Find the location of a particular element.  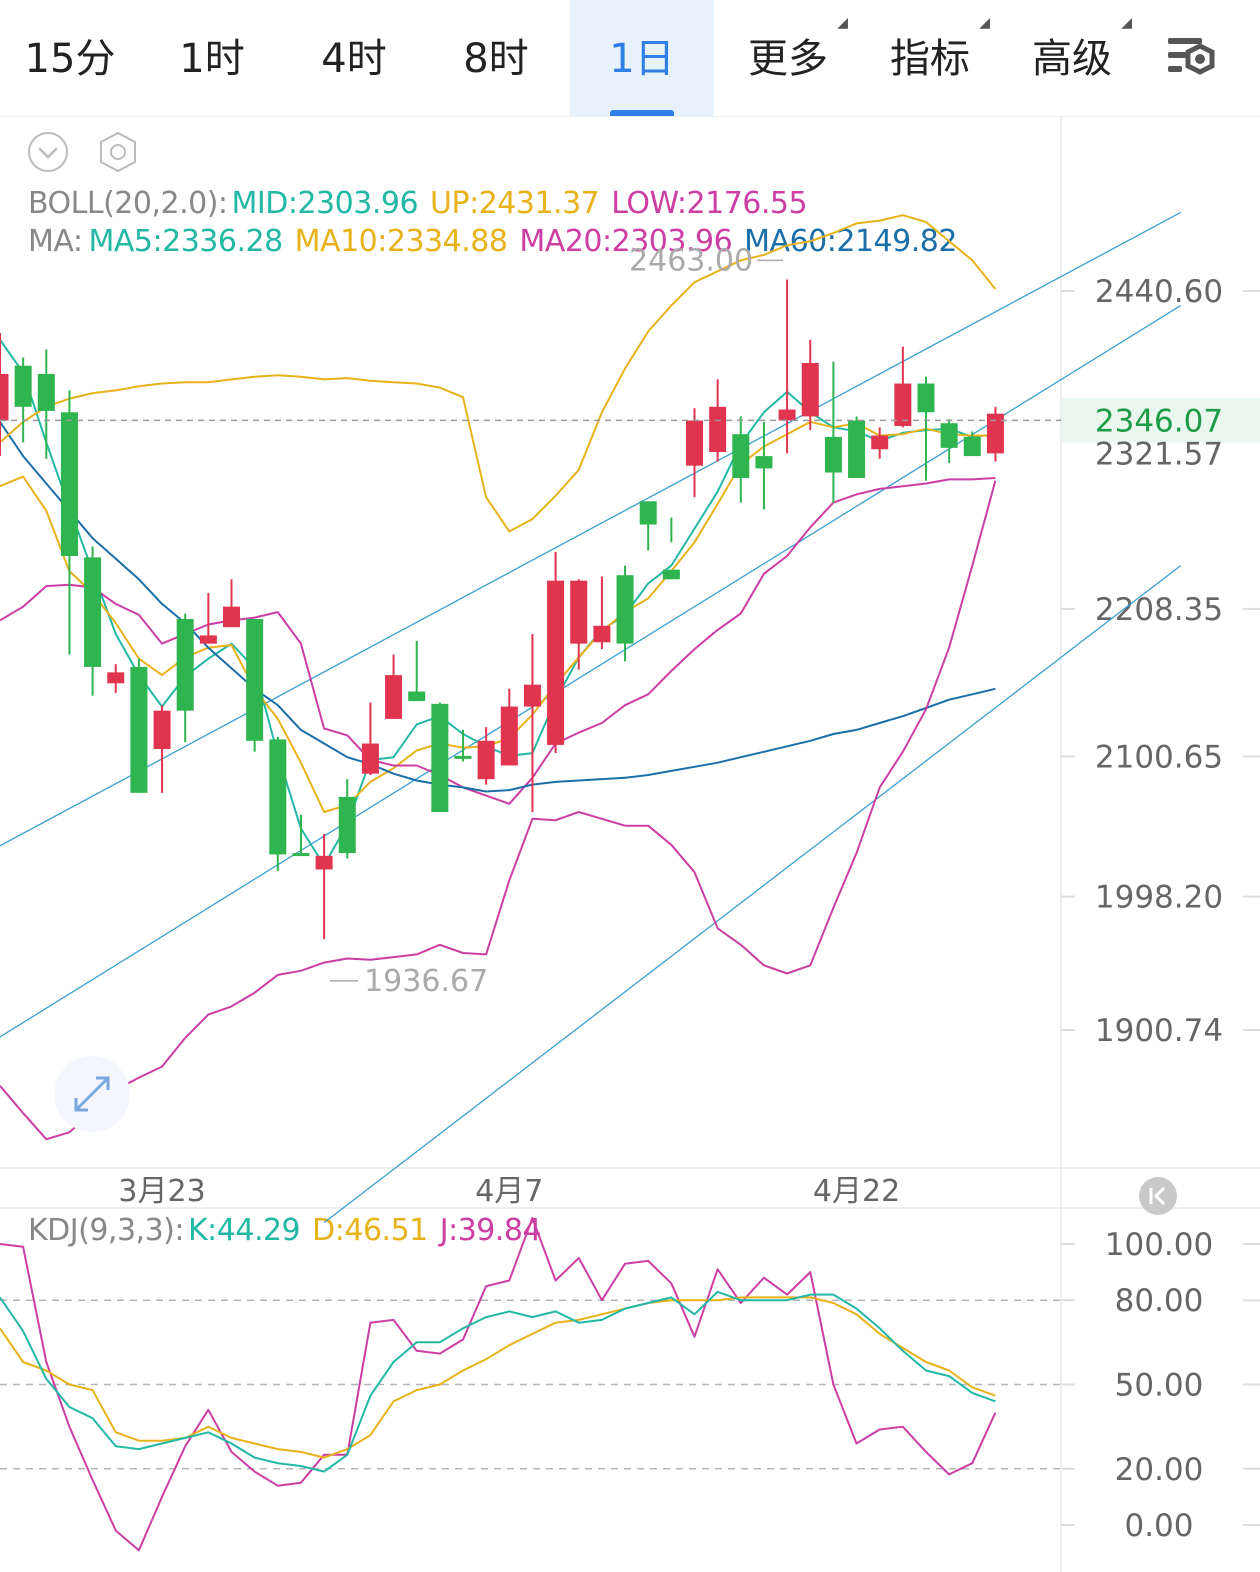

skip-to-latest-icon is located at coordinates (1158, 1196).